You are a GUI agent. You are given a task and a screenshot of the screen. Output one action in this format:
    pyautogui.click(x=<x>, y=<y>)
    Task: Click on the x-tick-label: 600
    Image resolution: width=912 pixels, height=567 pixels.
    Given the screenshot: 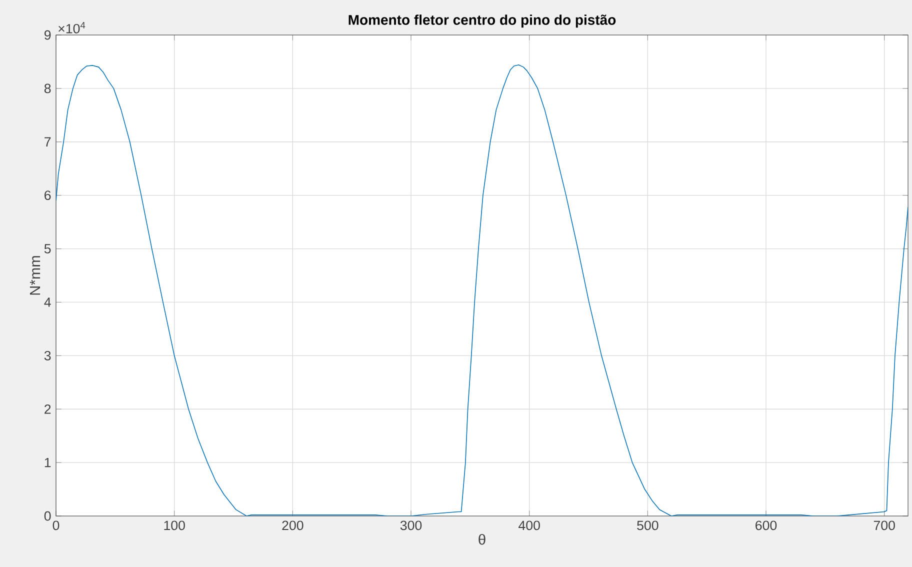 What is the action you would take?
    pyautogui.click(x=766, y=525)
    